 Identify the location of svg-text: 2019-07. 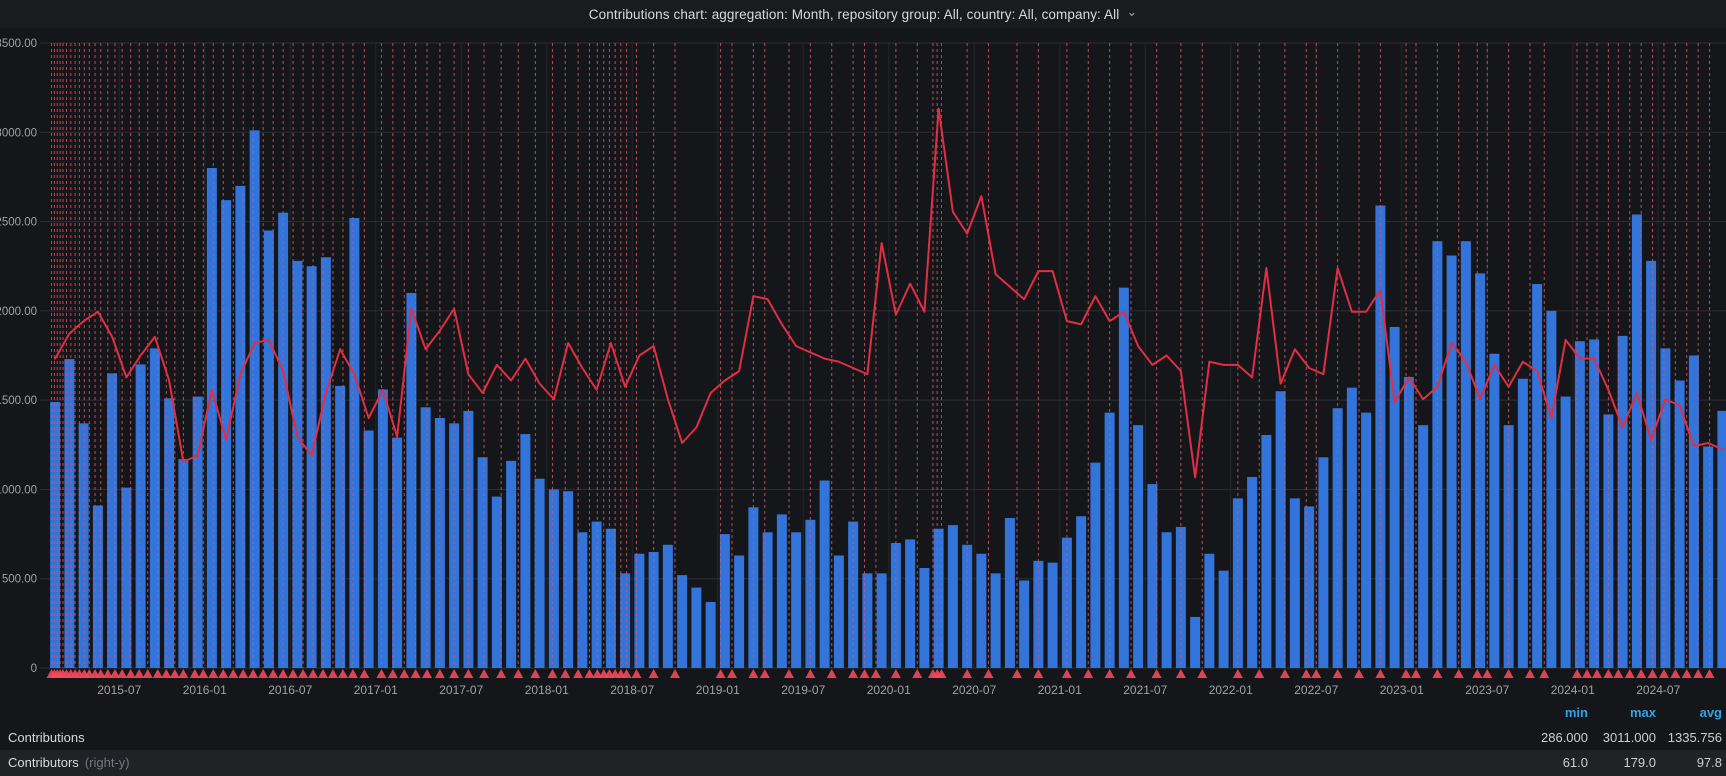
(803, 690).